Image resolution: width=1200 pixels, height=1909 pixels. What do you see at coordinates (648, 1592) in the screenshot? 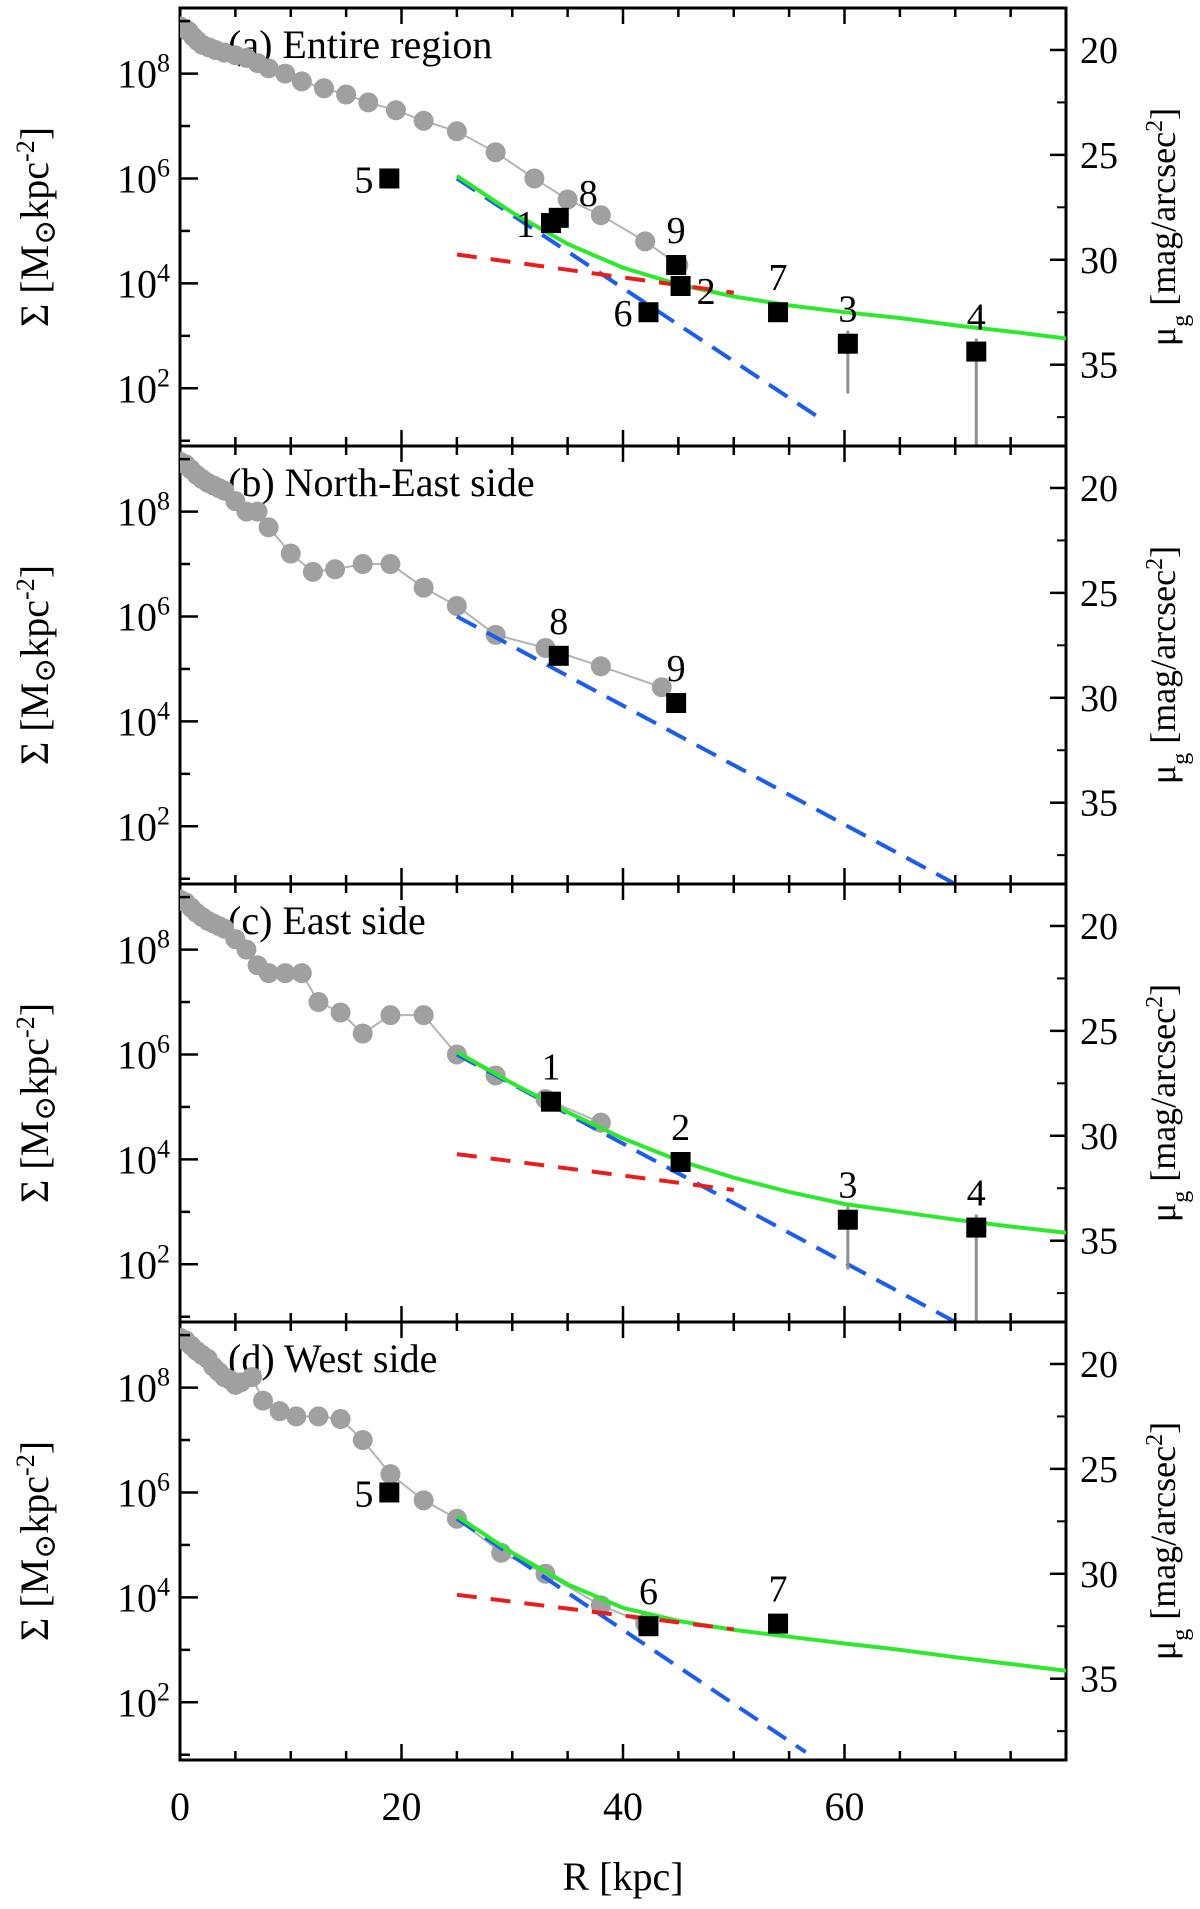
I see `data-point-label: 6` at bounding box center [648, 1592].